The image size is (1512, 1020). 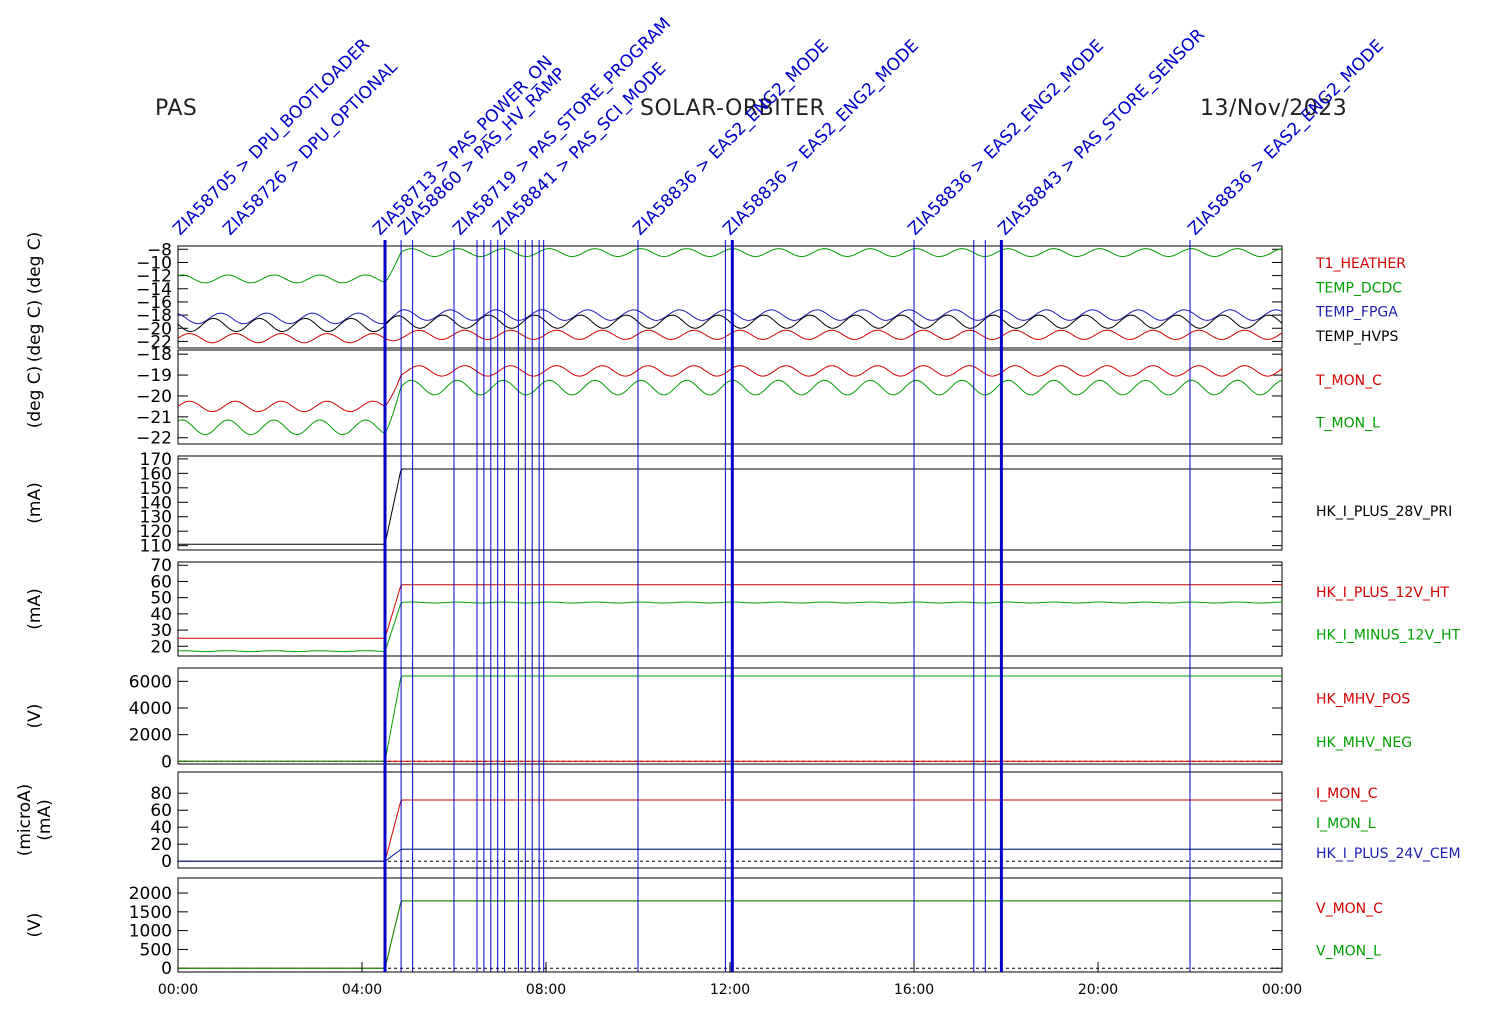 I want to click on y-tick-label: 170, so click(x=156, y=460).